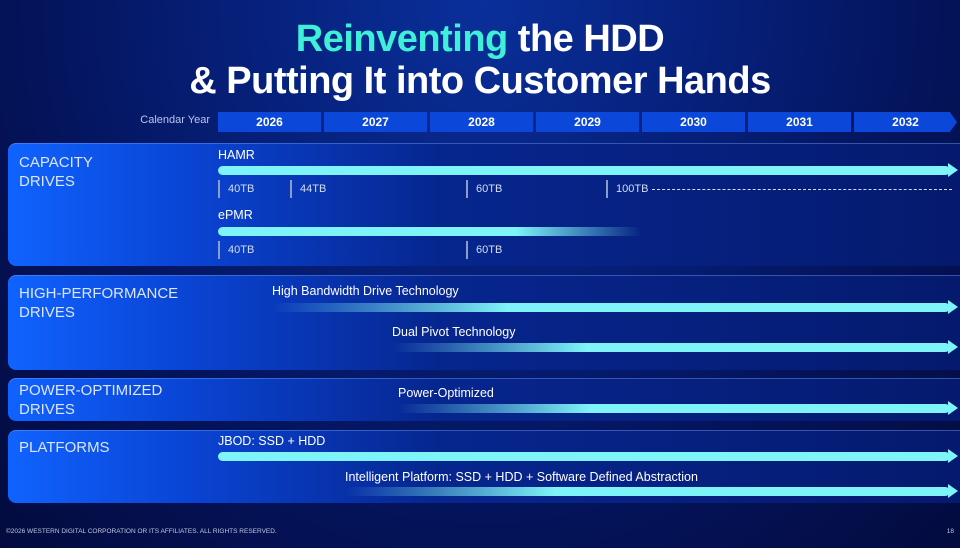  What do you see at coordinates (375, 122) in the screenshot?
I see `year-header: 2027` at bounding box center [375, 122].